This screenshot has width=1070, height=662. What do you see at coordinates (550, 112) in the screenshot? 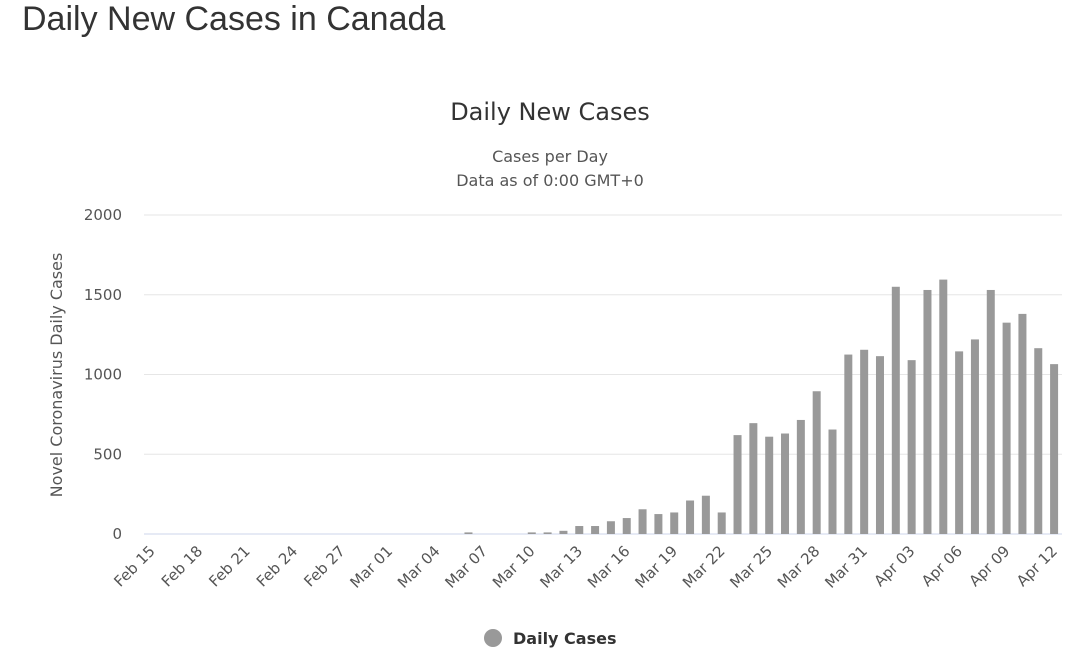
I see `chart-title: Daily New Cases` at bounding box center [550, 112].